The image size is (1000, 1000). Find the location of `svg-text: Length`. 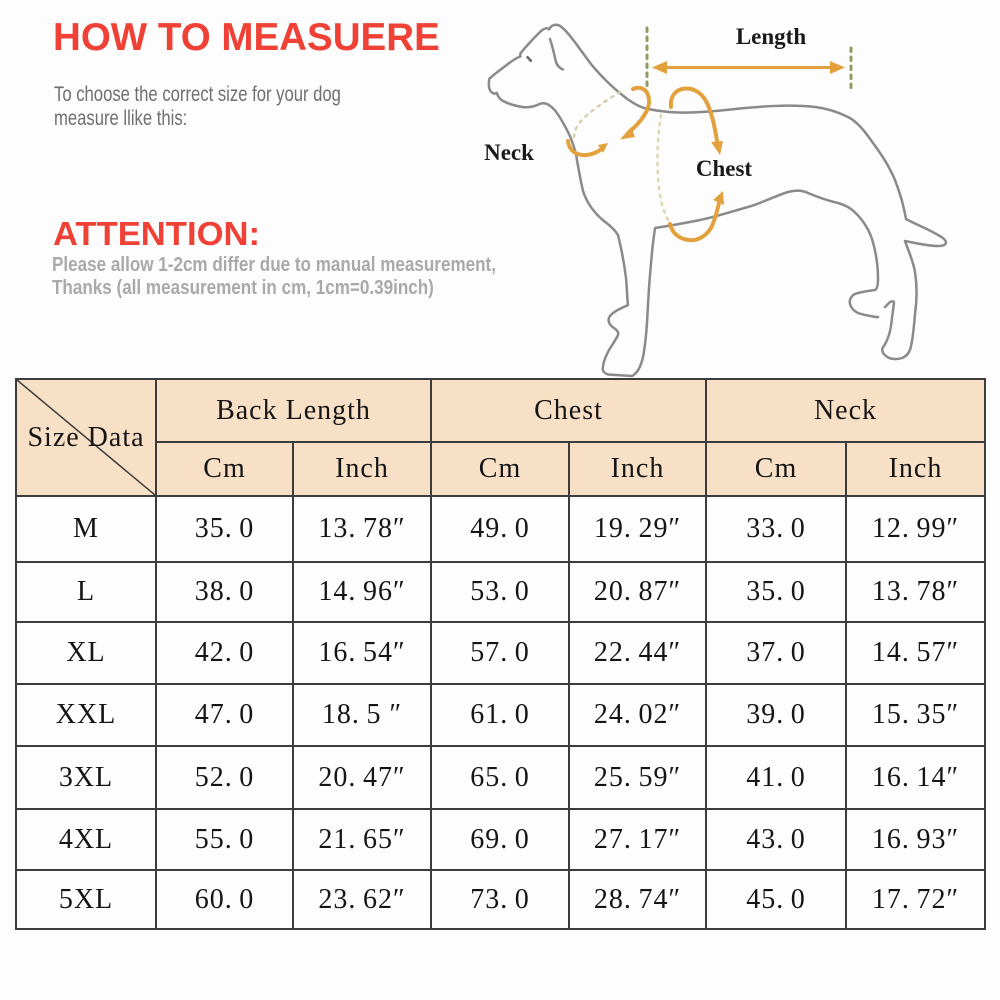

svg-text: Length is located at coordinates (771, 36).